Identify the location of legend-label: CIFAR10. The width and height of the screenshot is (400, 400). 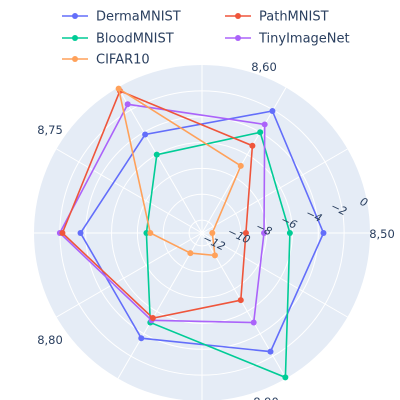
(123, 60).